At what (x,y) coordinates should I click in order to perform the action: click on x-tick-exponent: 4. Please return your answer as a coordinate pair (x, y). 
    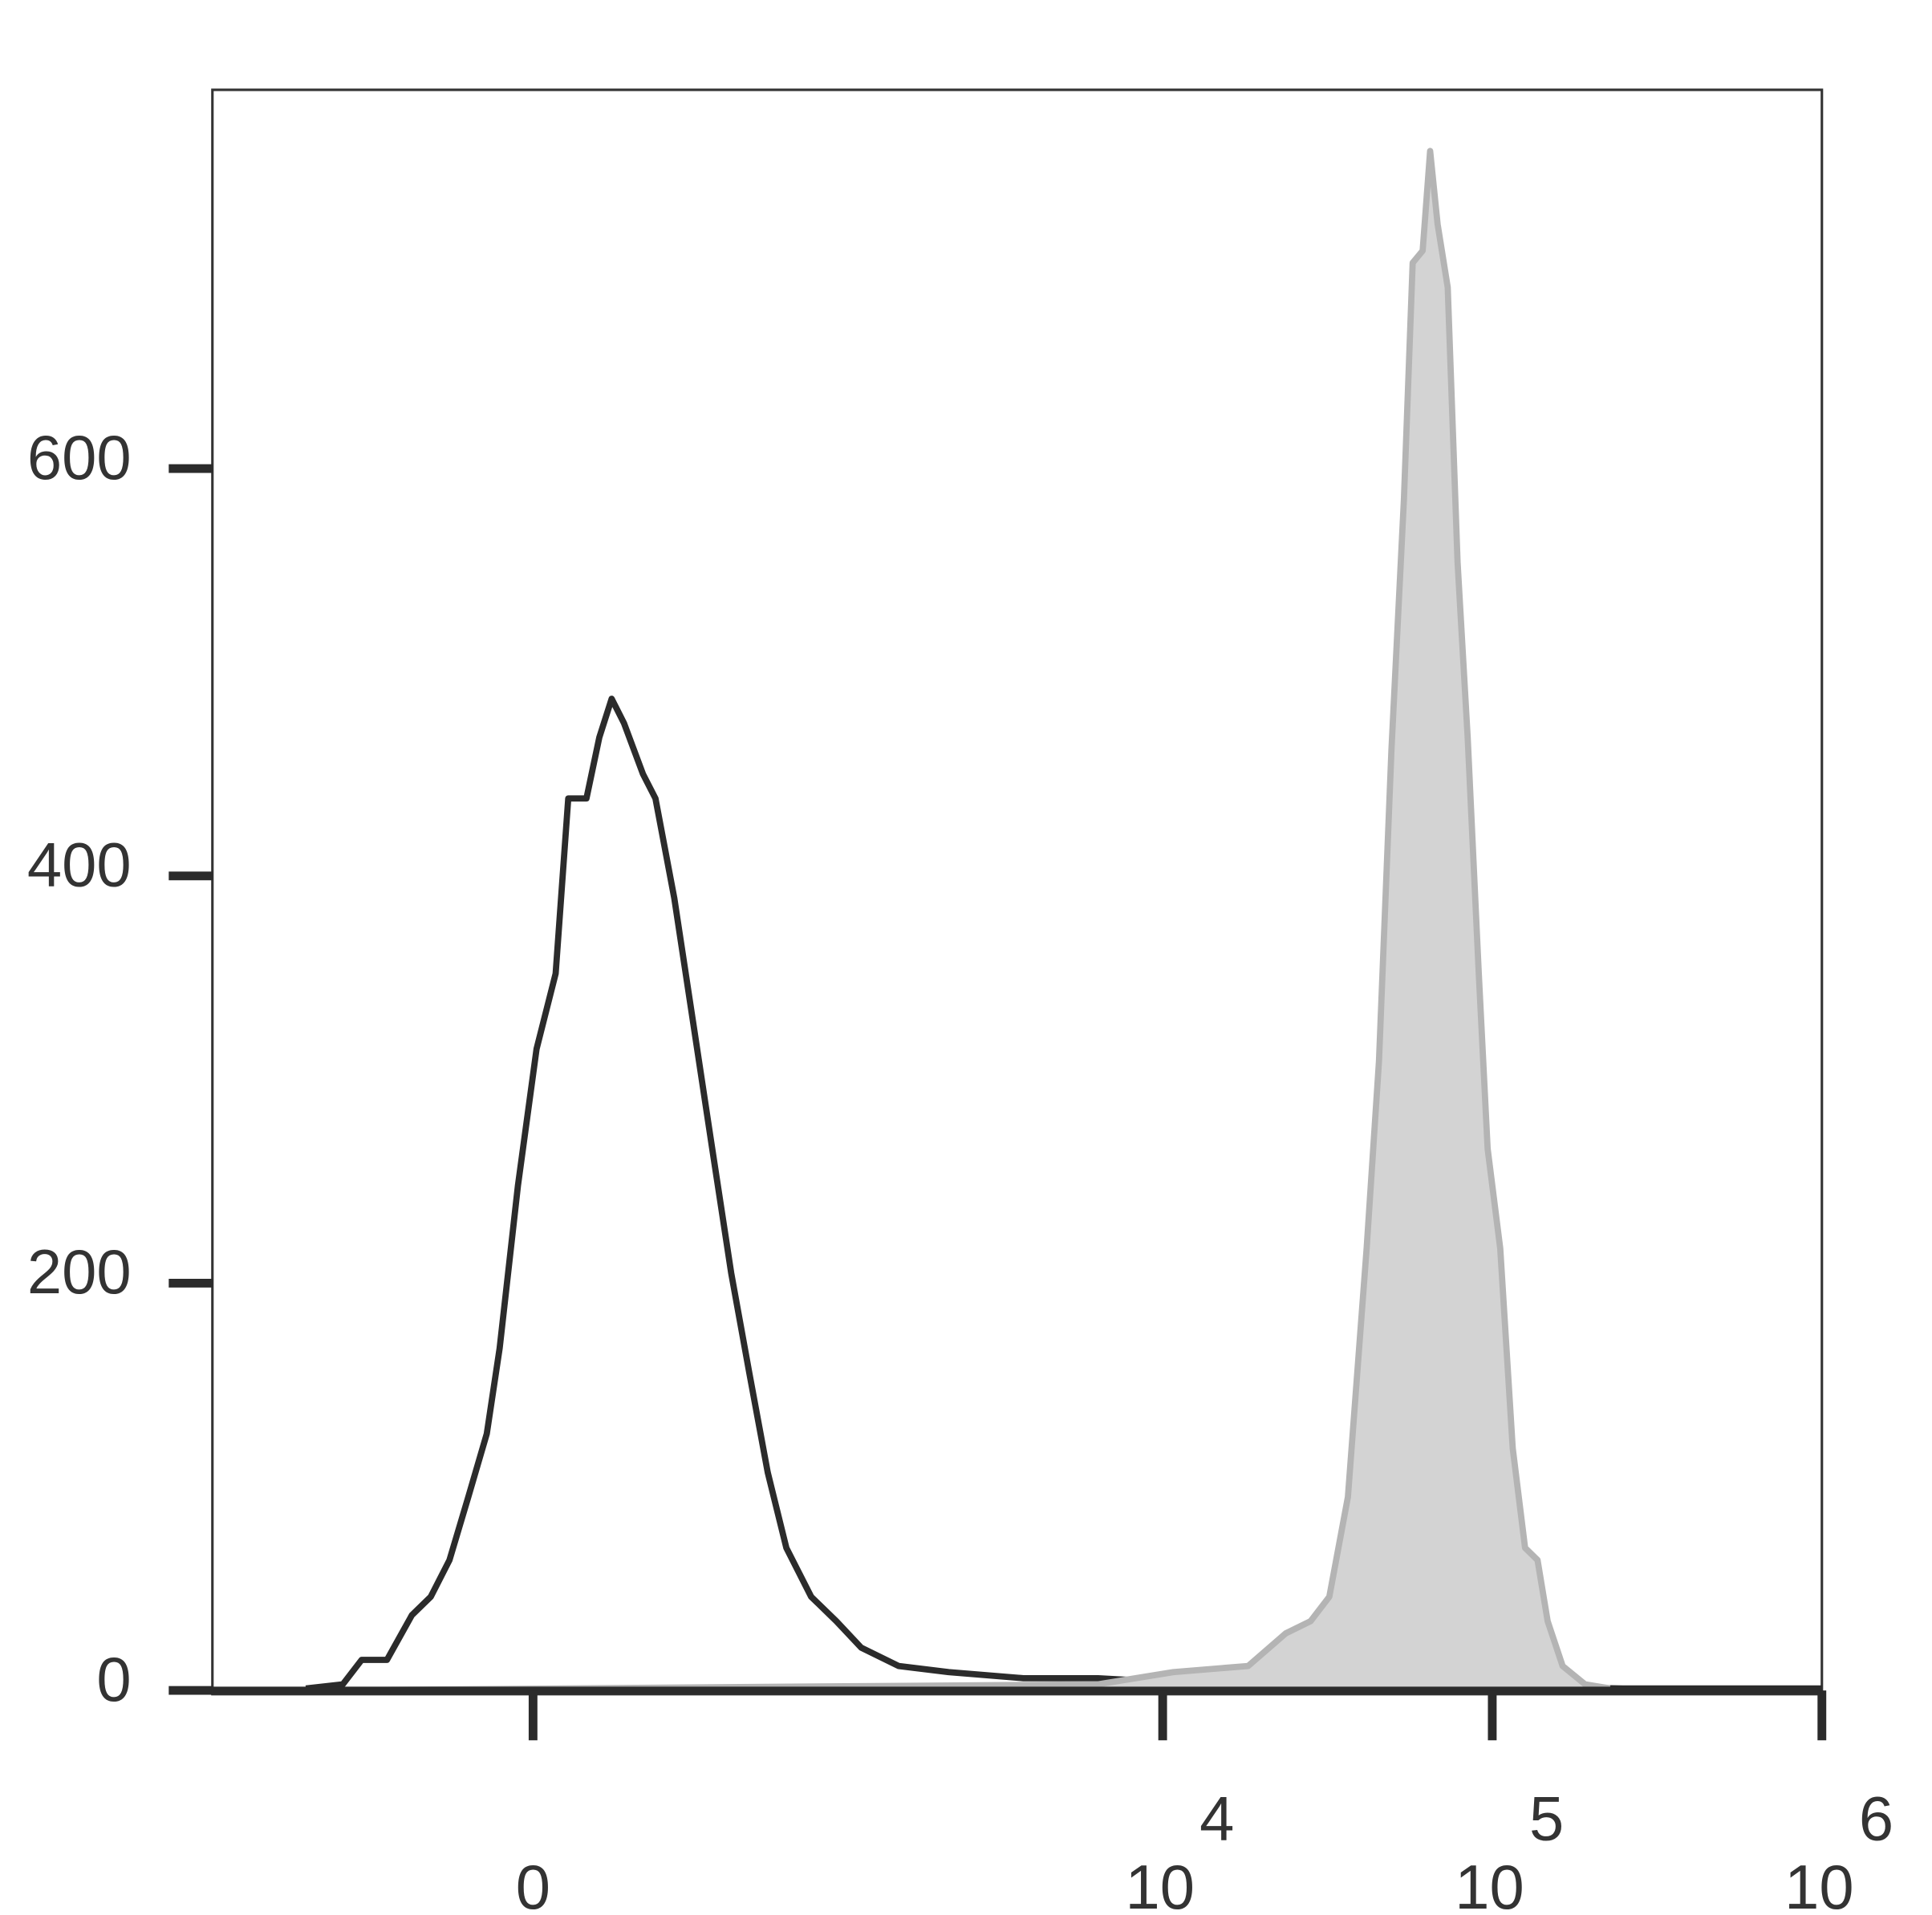
    Looking at the image, I should click on (1216, 1819).